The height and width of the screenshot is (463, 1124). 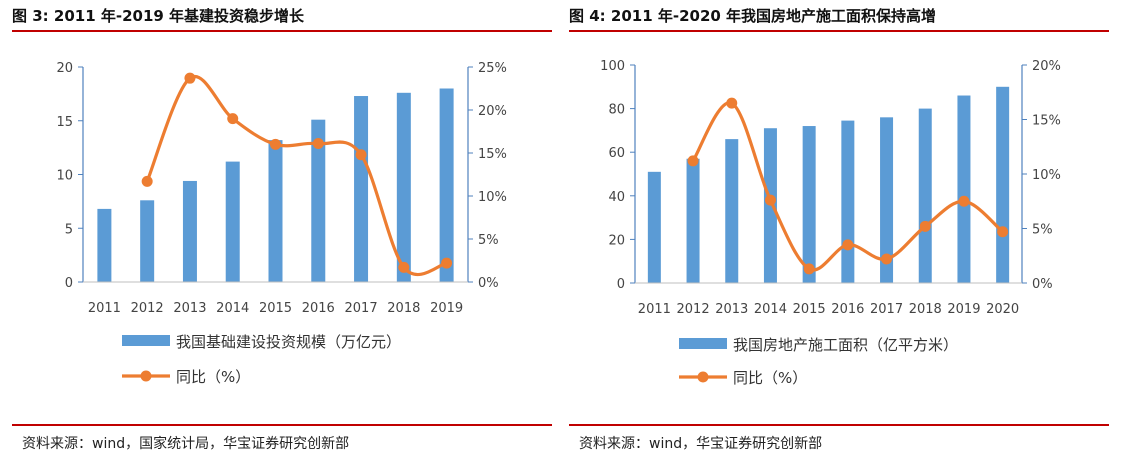 I want to click on y-tick-label-right: 25%, so click(x=492, y=68).